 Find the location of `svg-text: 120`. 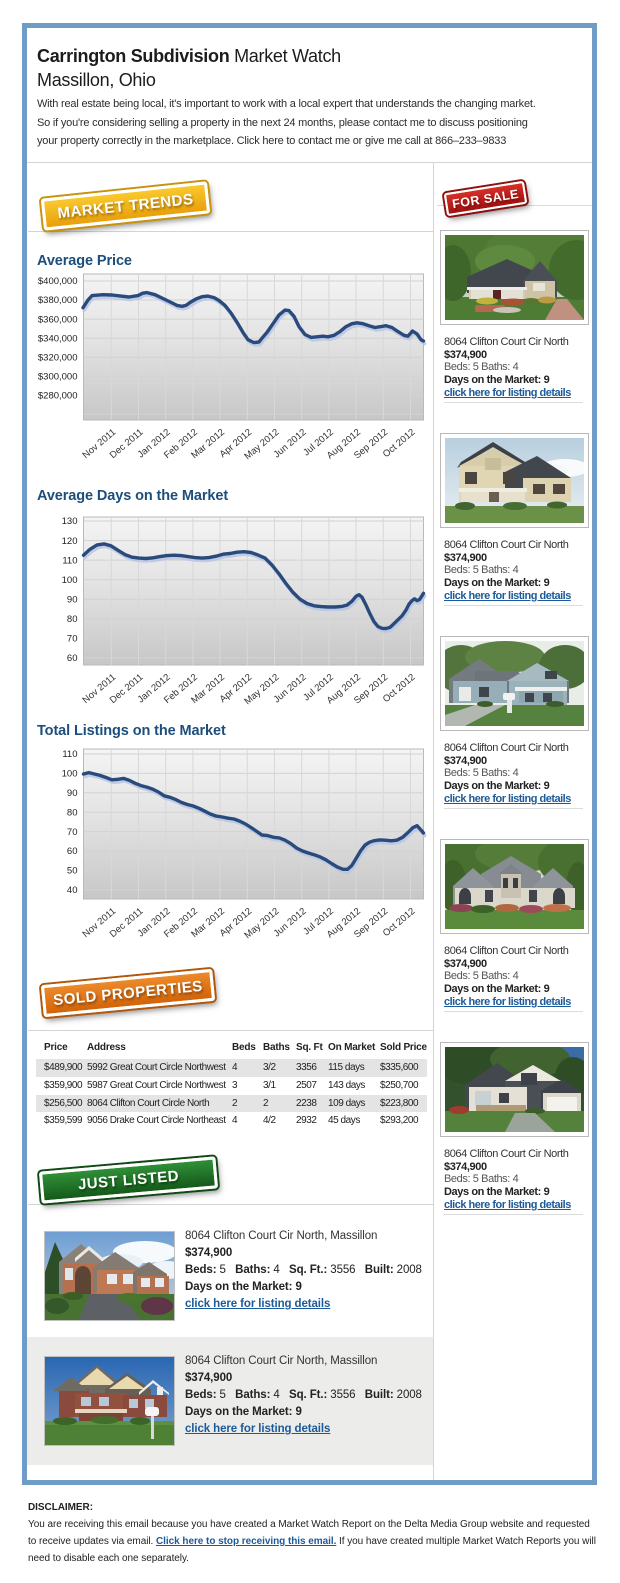

svg-text: 120 is located at coordinates (70, 541).